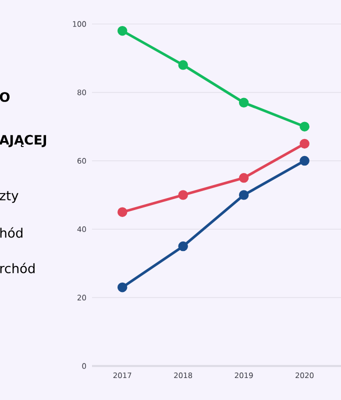 The width and height of the screenshot is (341, 400). What do you see at coordinates (17, 268) in the screenshot?
I see `text: rchód` at bounding box center [17, 268].